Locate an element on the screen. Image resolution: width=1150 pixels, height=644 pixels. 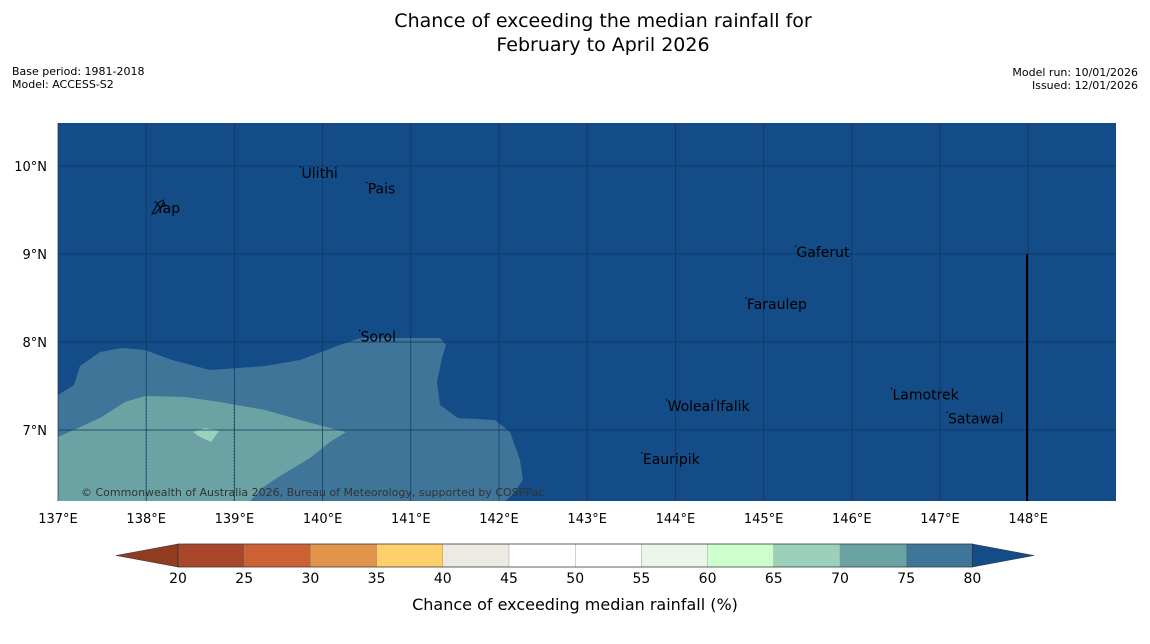
place-label: Gaferut is located at coordinates (823, 253).